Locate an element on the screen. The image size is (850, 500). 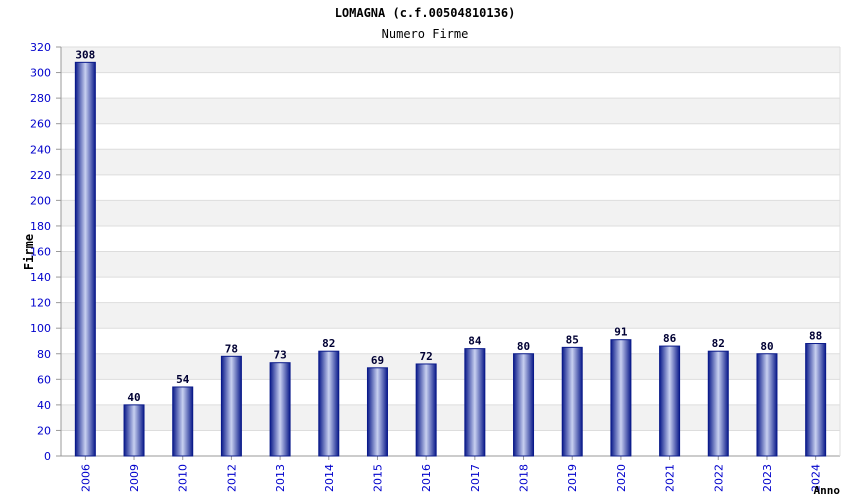
bar-2009 is located at coordinates (134, 430).